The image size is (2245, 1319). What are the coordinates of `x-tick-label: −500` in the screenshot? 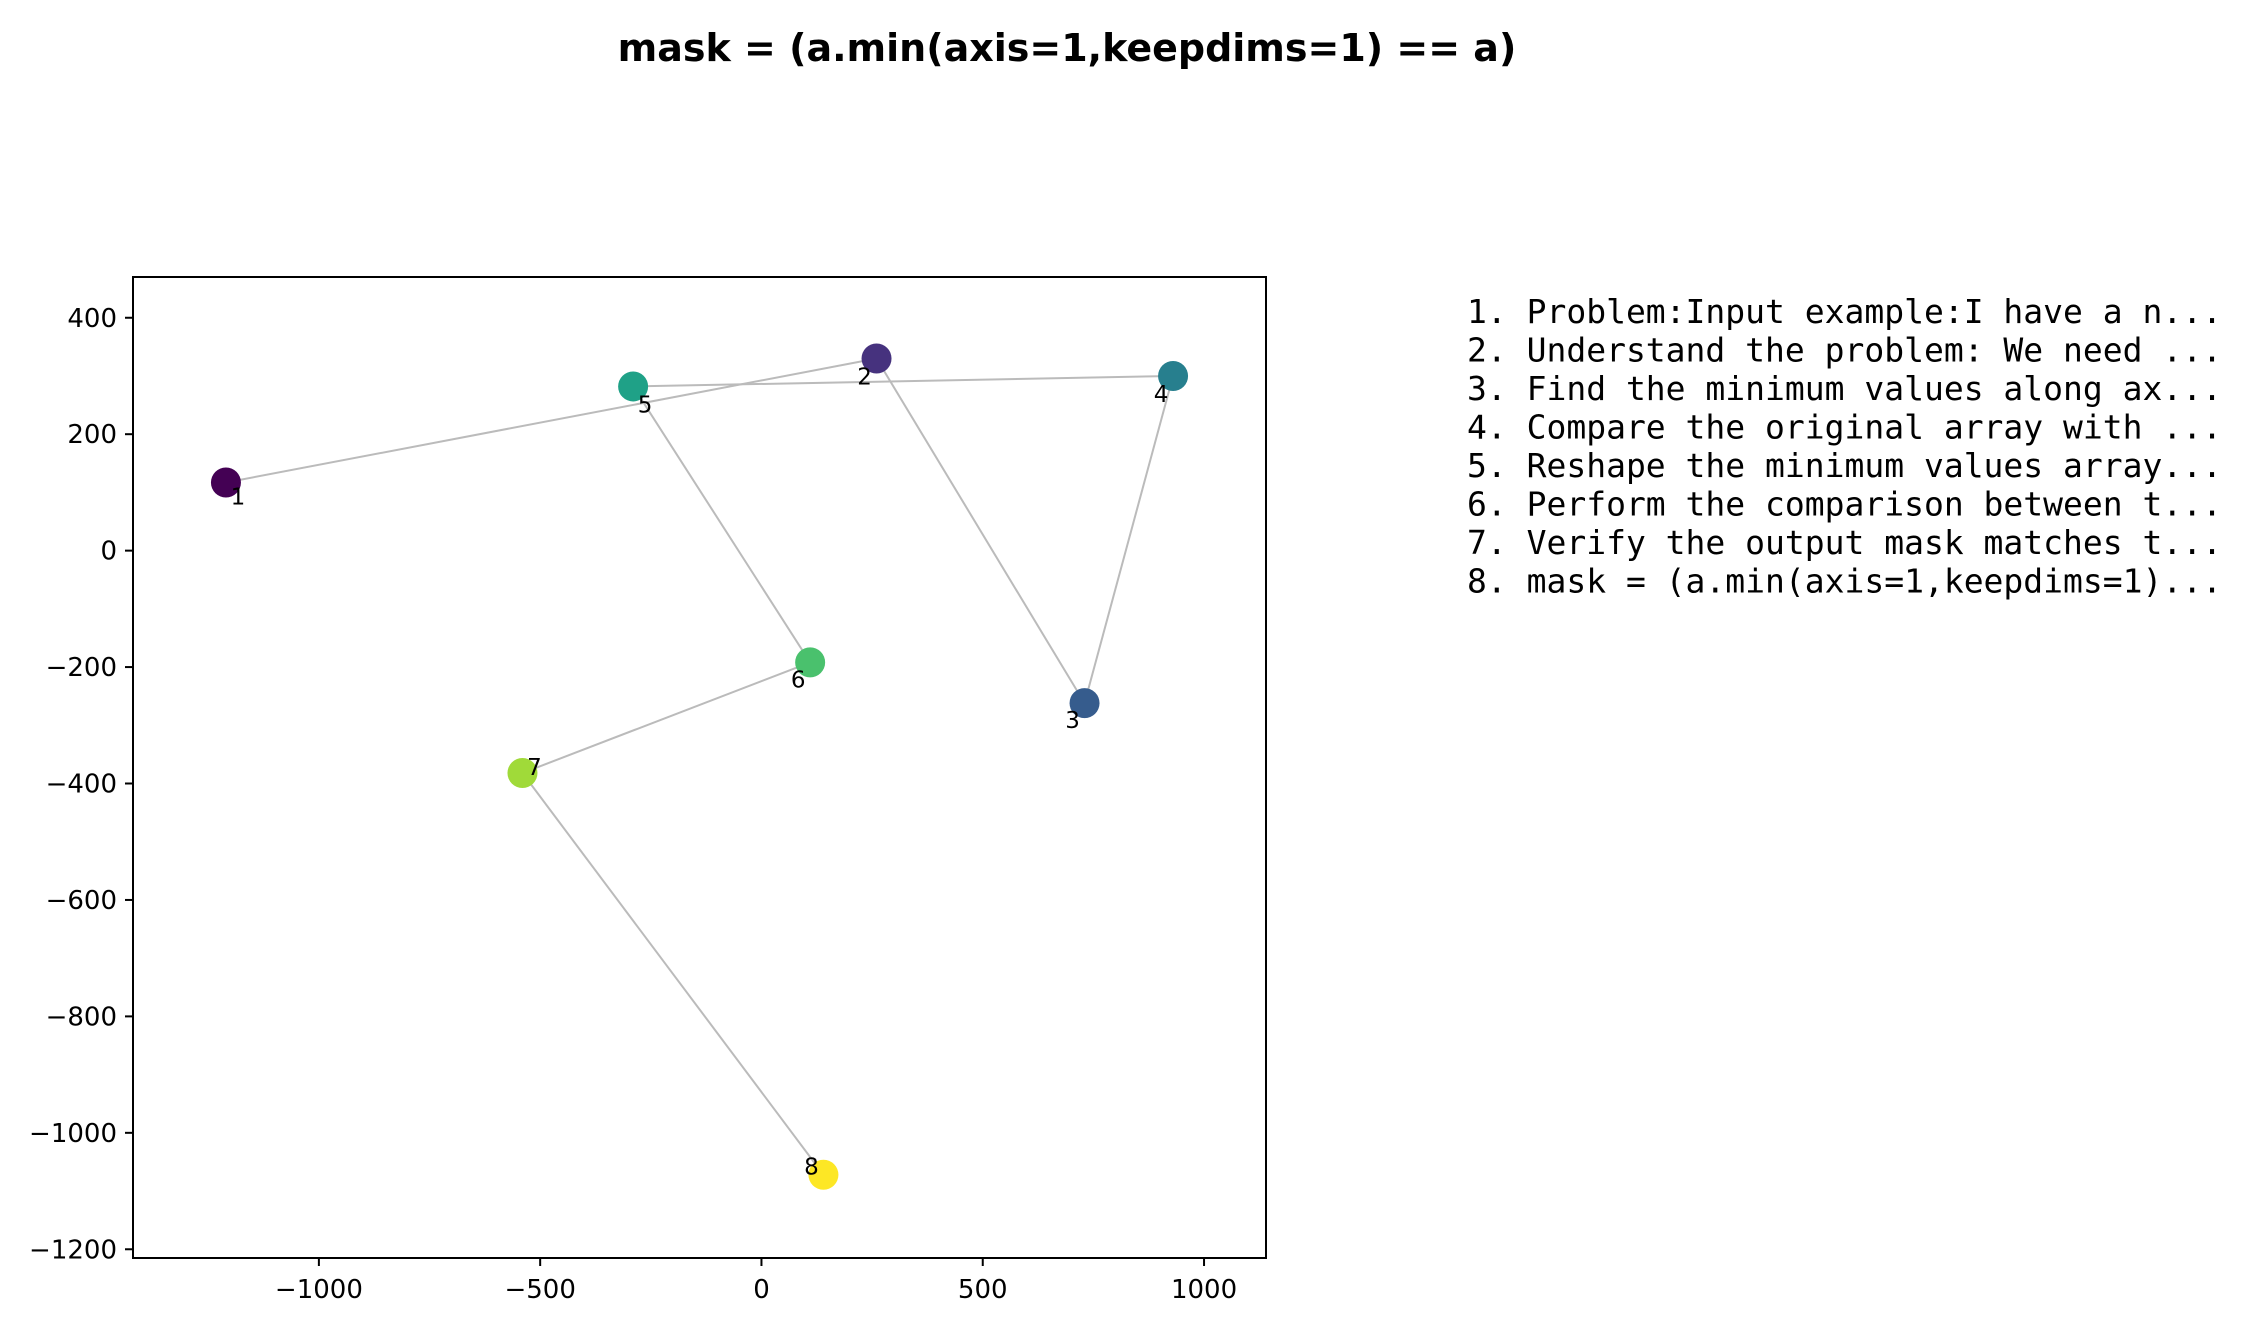 It's located at (539, 1290).